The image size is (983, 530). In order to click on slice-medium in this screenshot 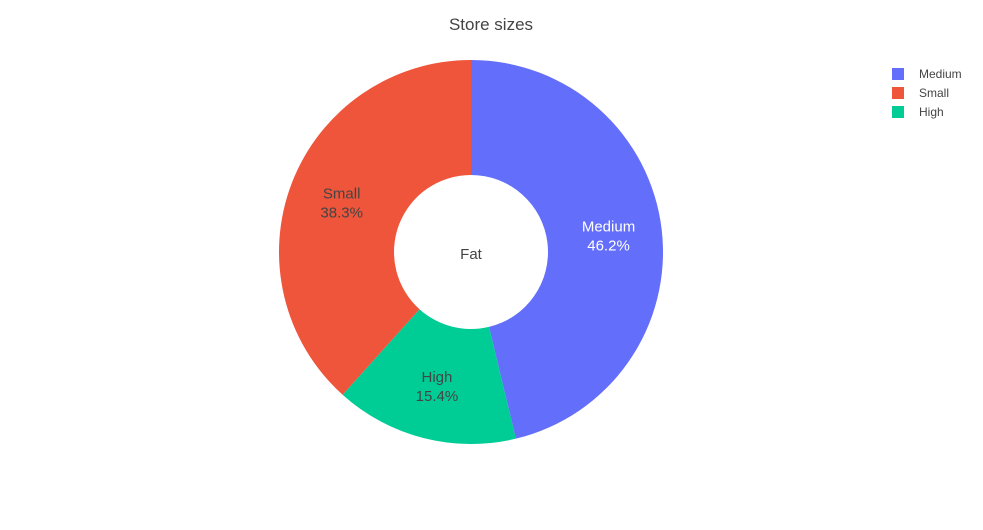, I will do `click(567, 249)`.